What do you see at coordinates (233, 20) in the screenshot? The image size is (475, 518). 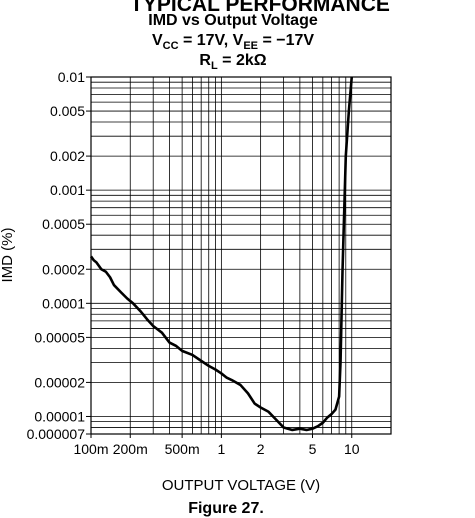 I see `chart-title: IMD vs Output Voltage` at bounding box center [233, 20].